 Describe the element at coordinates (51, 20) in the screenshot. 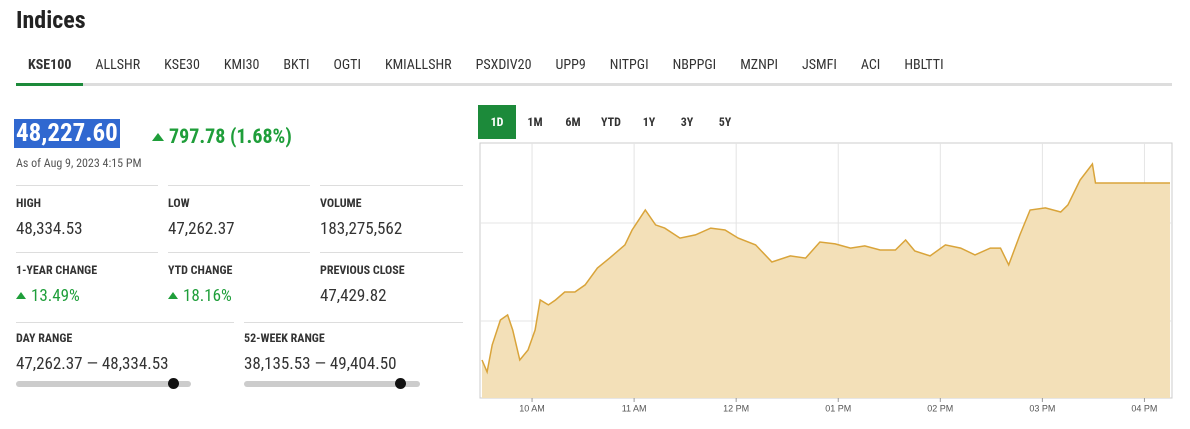

I see `page-title: Indices` at that location.